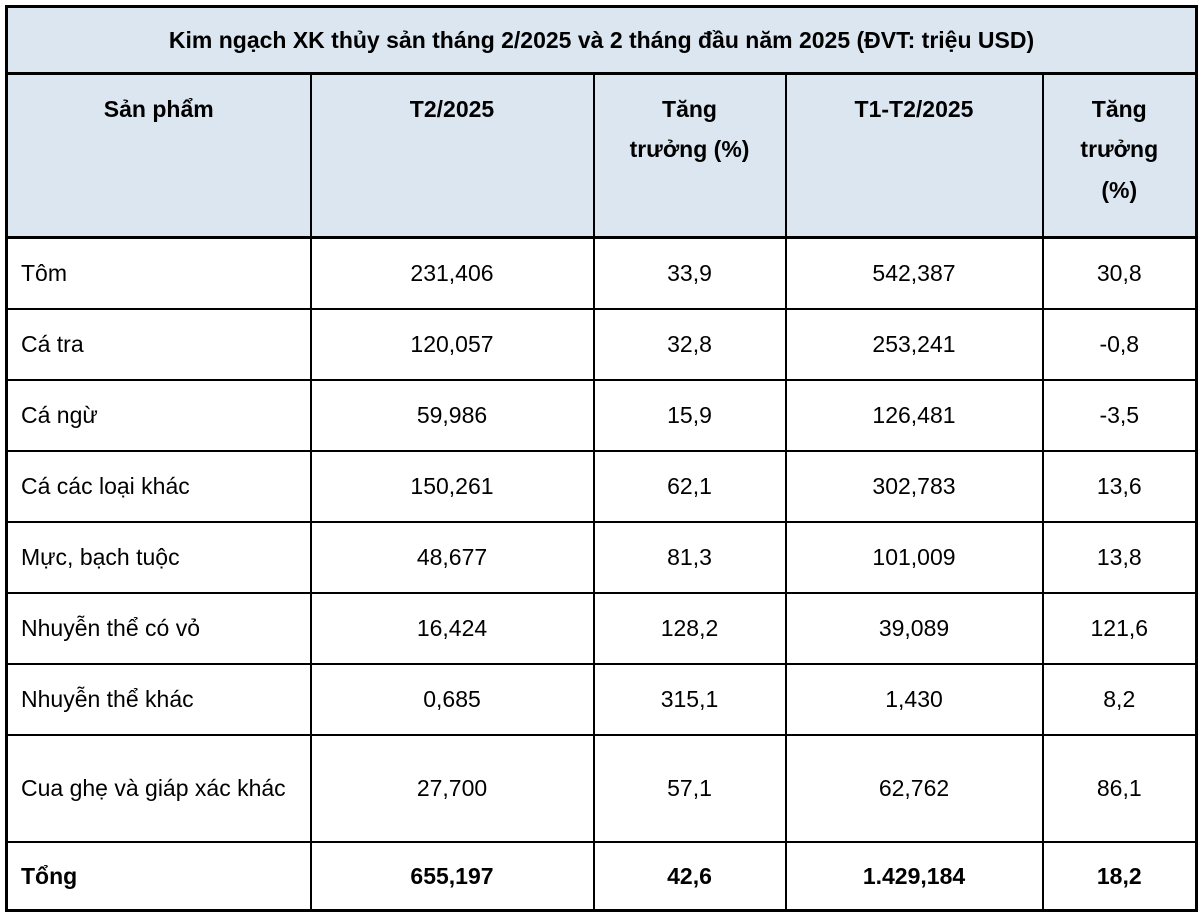 Image resolution: width=1200 pixels, height=917 pixels. I want to click on product-cell: Cá ngừ, so click(158, 415).